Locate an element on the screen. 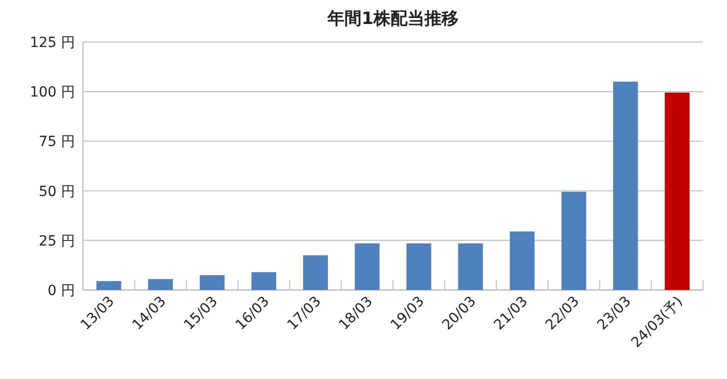 This screenshot has width=727, height=379. y-tick-label: 50 円 is located at coordinates (56, 192).